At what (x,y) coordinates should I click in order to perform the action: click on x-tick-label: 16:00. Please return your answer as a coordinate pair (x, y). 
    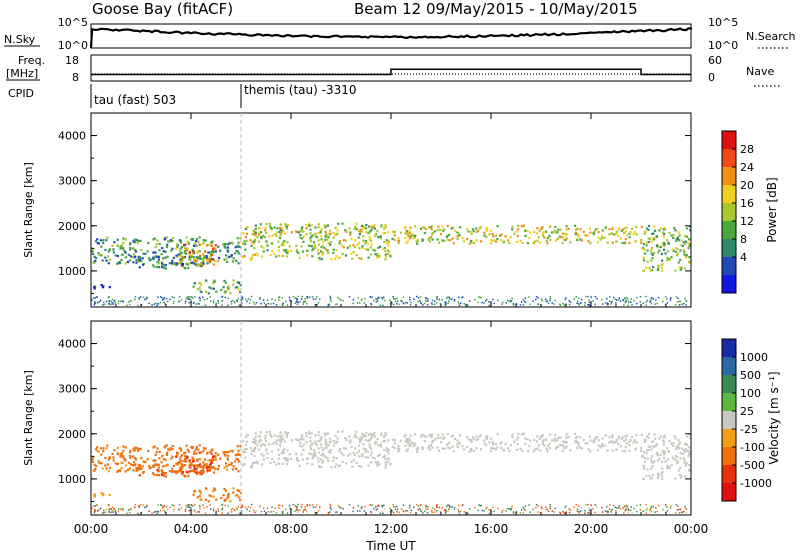
    Looking at the image, I should click on (491, 529).